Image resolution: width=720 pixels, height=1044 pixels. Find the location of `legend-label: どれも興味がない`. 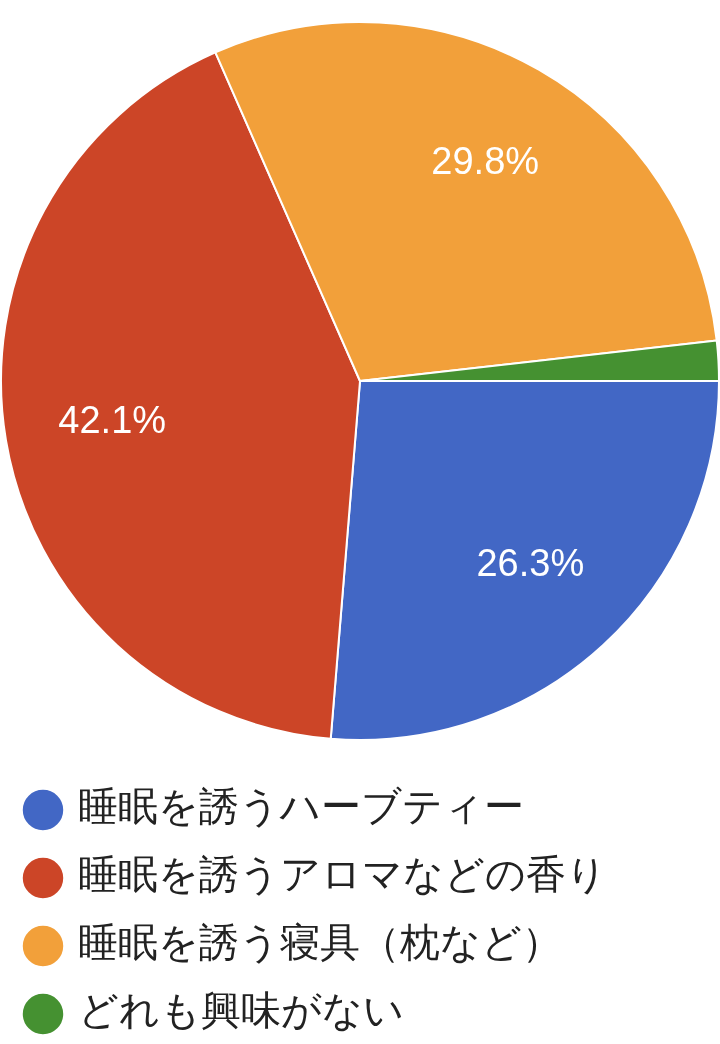

legend-label: どれも興味がない is located at coordinates (241, 1010).